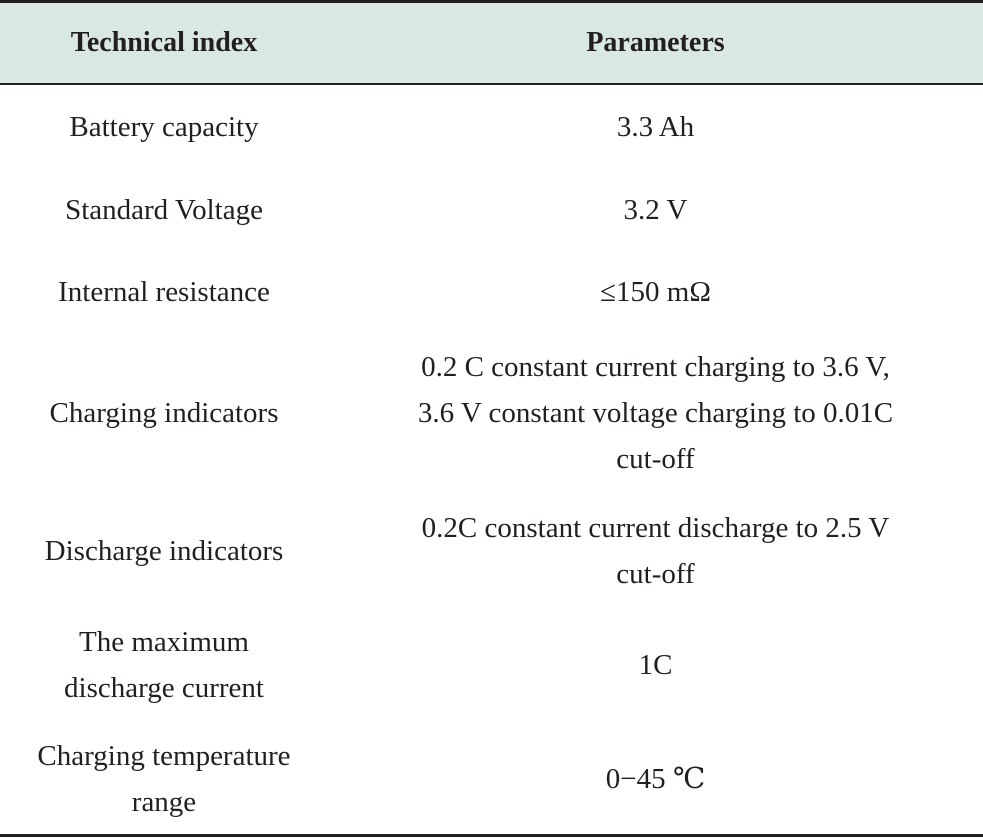 This screenshot has width=983, height=838. I want to click on table-row-parameter-cell: ≤150 mΩ, so click(655, 292).